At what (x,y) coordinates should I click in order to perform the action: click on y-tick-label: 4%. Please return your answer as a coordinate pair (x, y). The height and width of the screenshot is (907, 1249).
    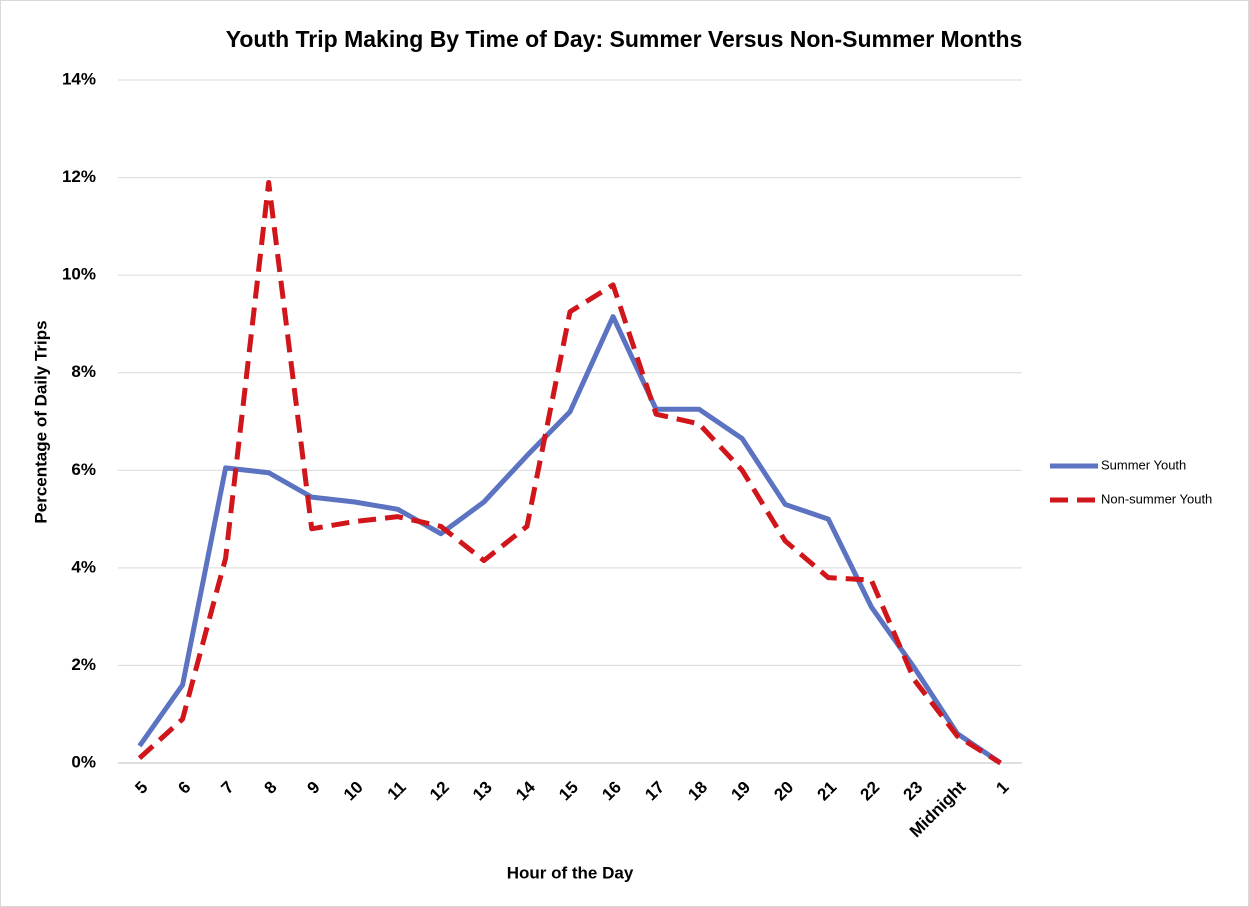
    Looking at the image, I should click on (83, 566).